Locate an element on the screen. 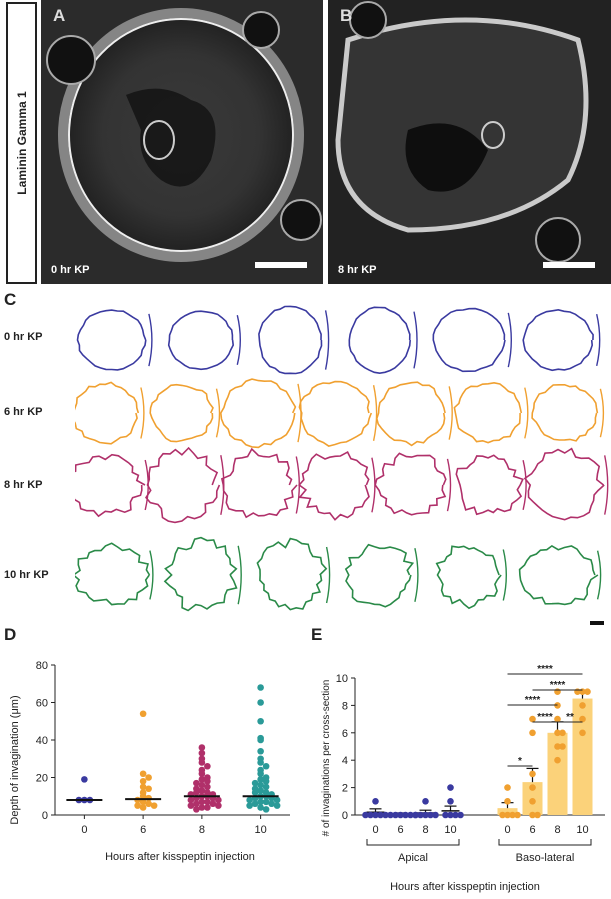 The width and height of the screenshot is (611, 899). stain-label-box: Laminin Gamma 1 is located at coordinates (21, 143).